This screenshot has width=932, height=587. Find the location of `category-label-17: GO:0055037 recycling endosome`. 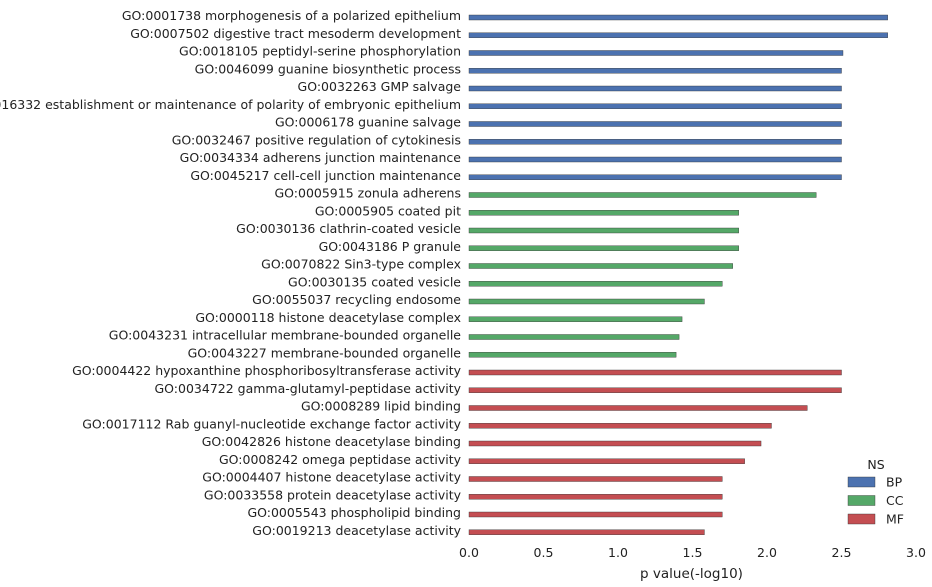

category-label-17: GO:0055037 recycling endosome is located at coordinates (356, 299).